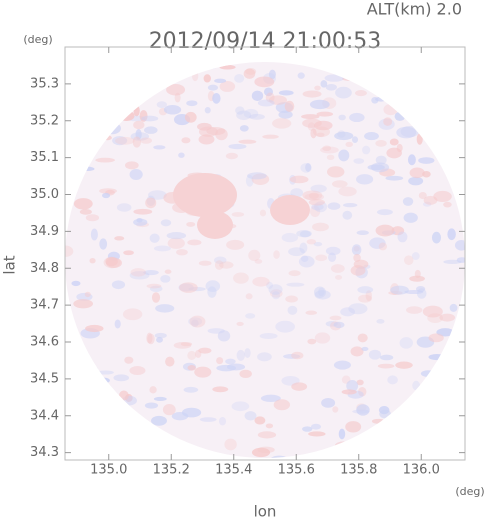 This screenshot has width=491, height=521. I want to click on altitude-label: ALT(km) 2.0, so click(414, 9).